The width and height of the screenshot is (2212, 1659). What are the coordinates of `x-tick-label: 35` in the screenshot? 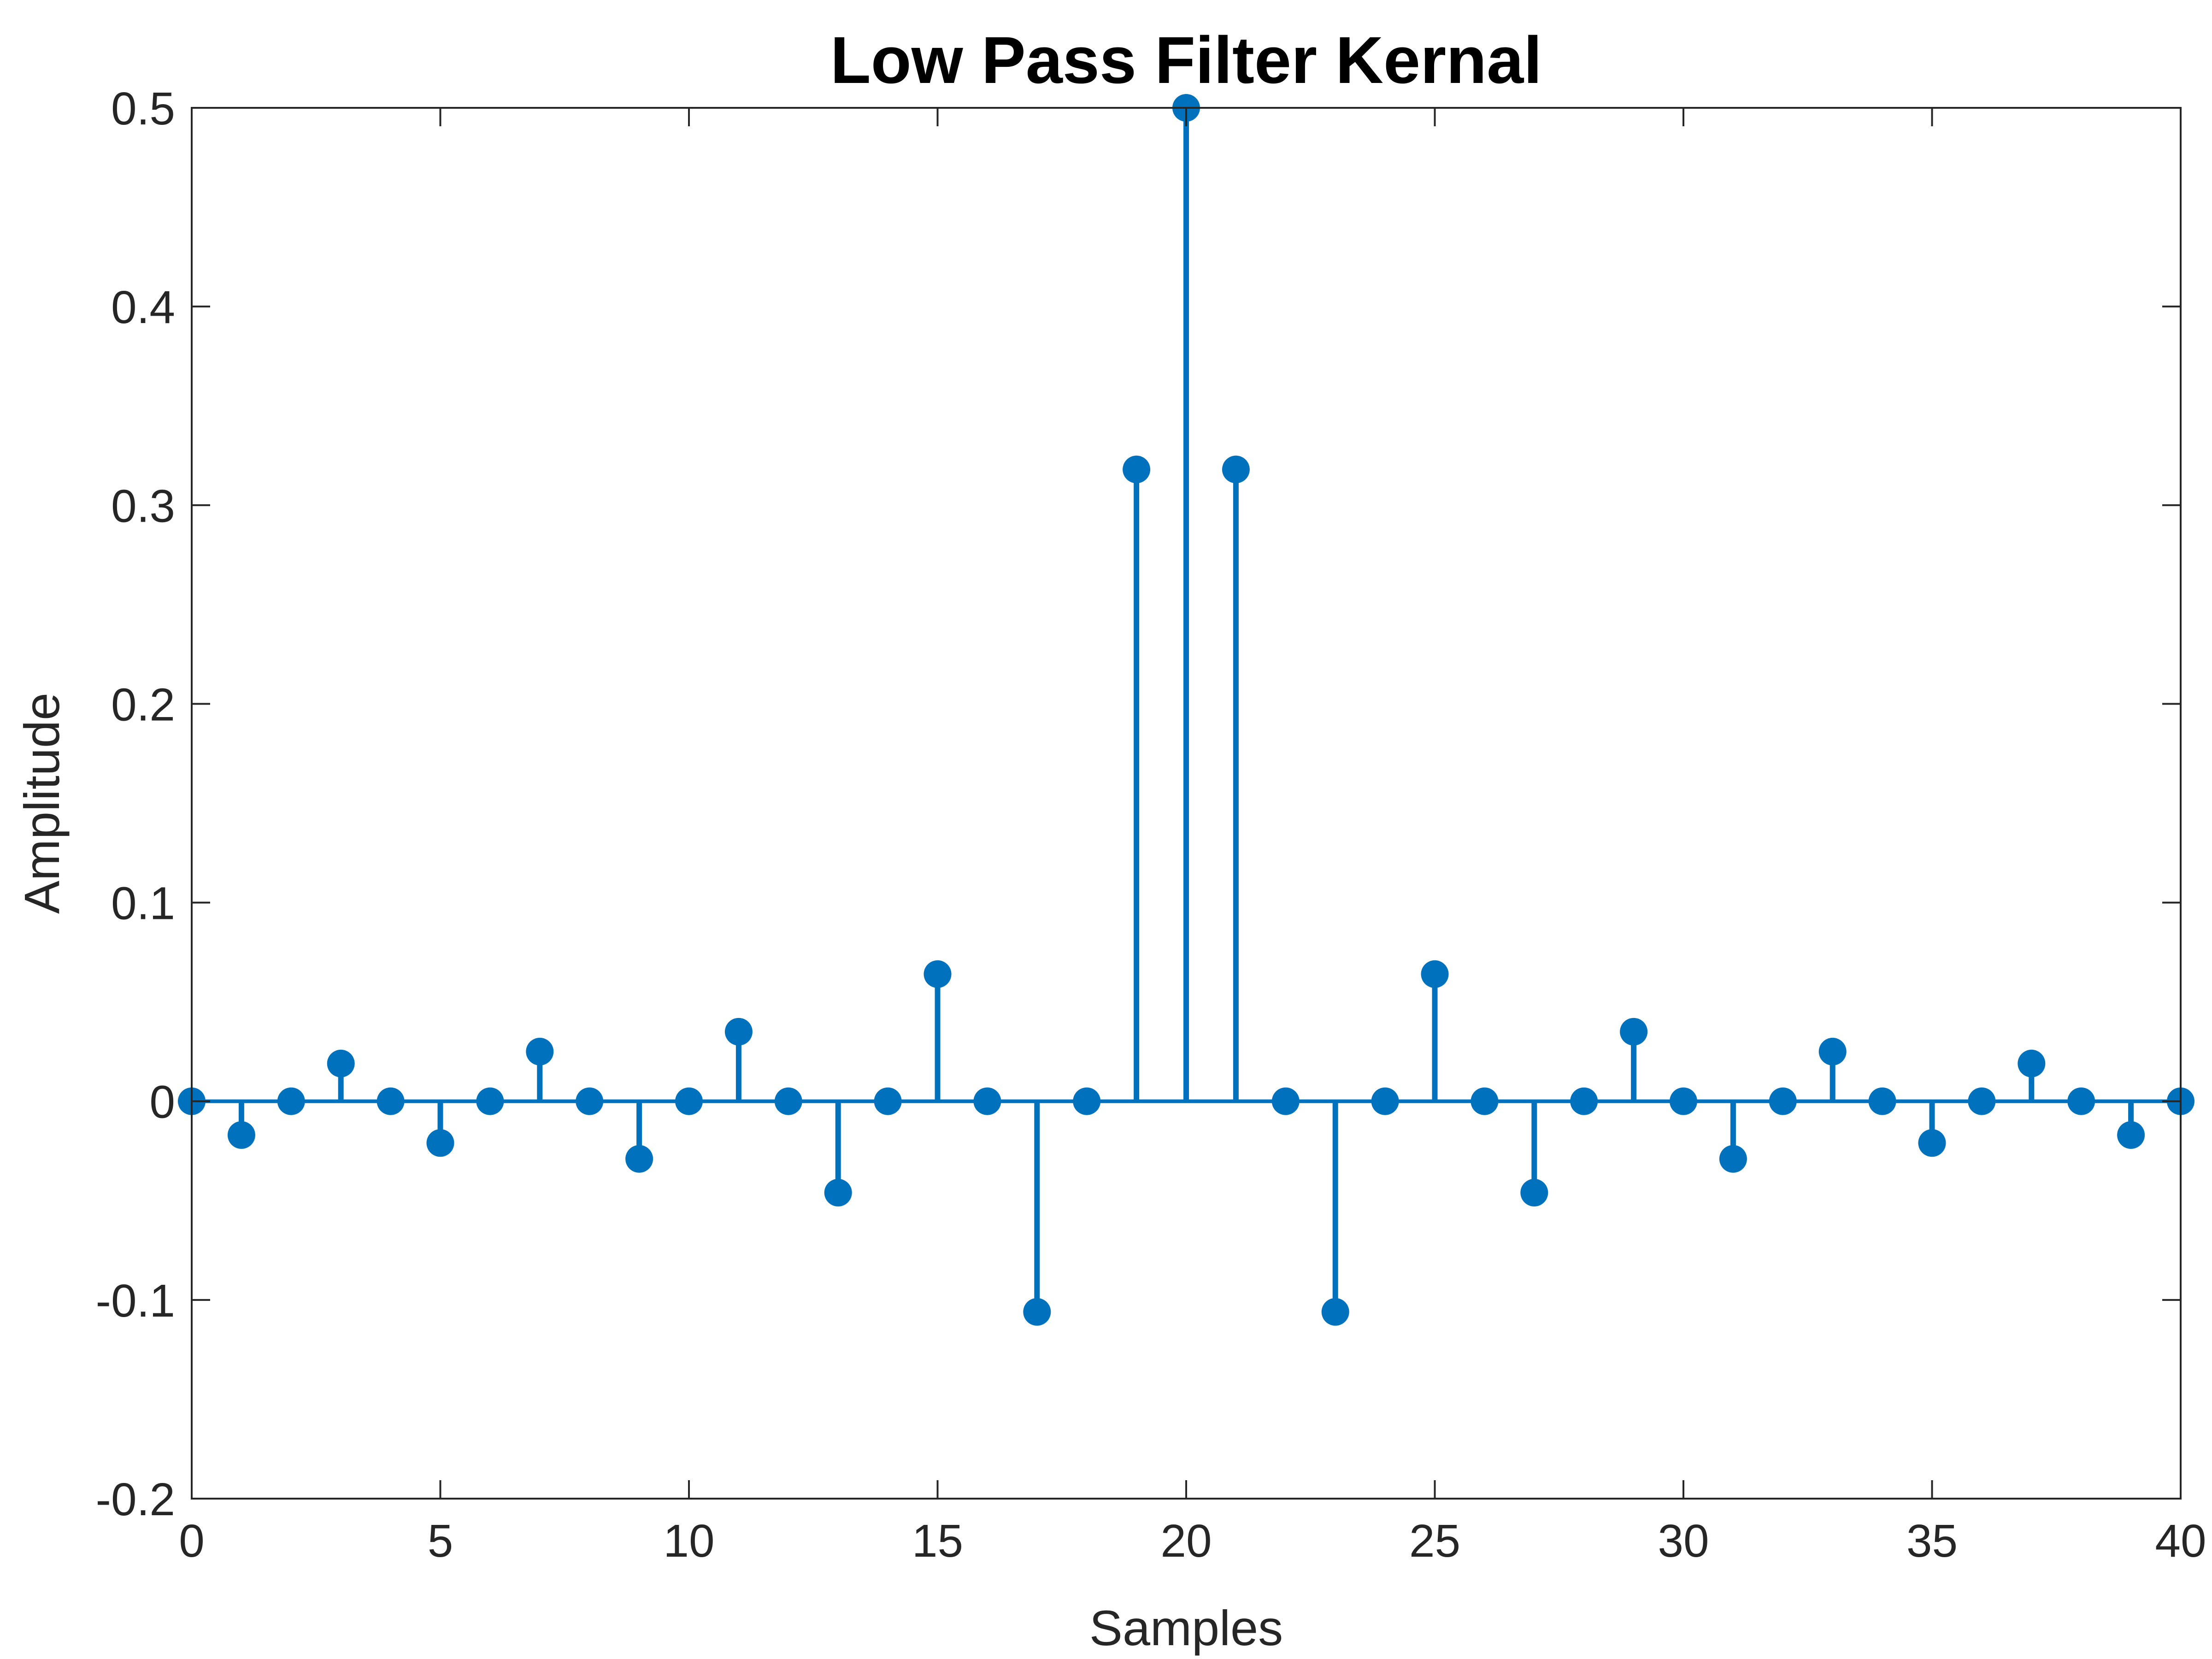 It's located at (1932, 1541).